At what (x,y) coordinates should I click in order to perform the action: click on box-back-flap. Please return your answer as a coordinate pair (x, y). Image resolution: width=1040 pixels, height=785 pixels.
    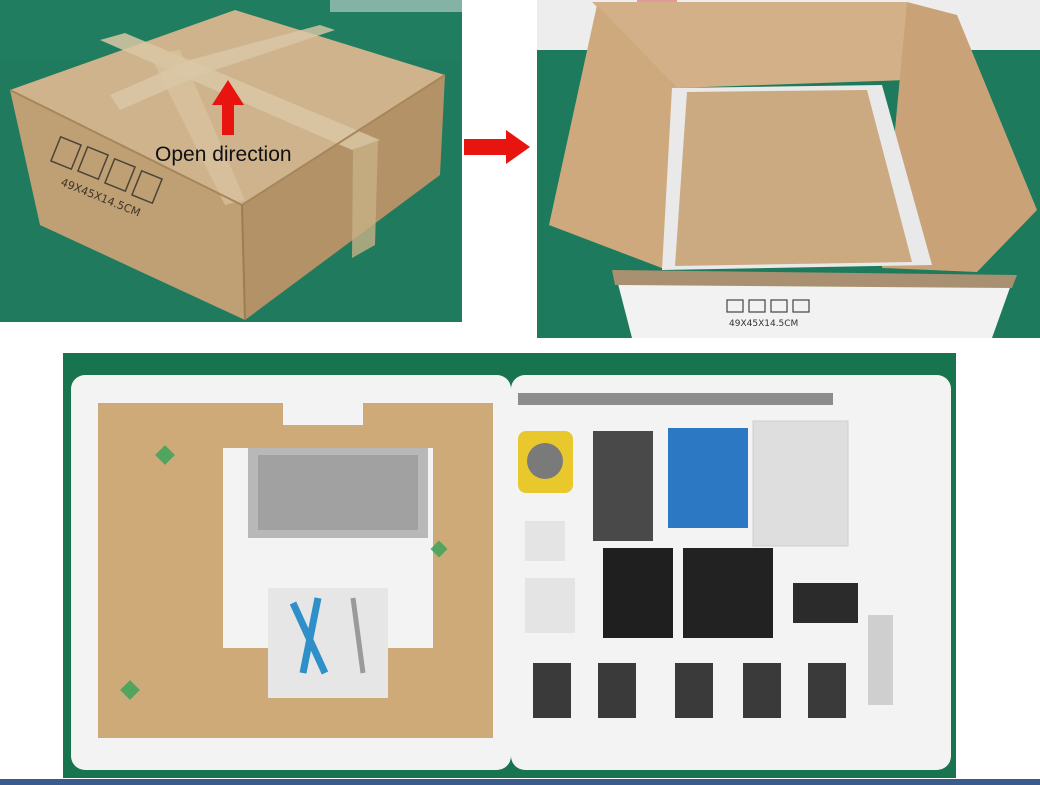
    Looking at the image, I should click on (749, 45).